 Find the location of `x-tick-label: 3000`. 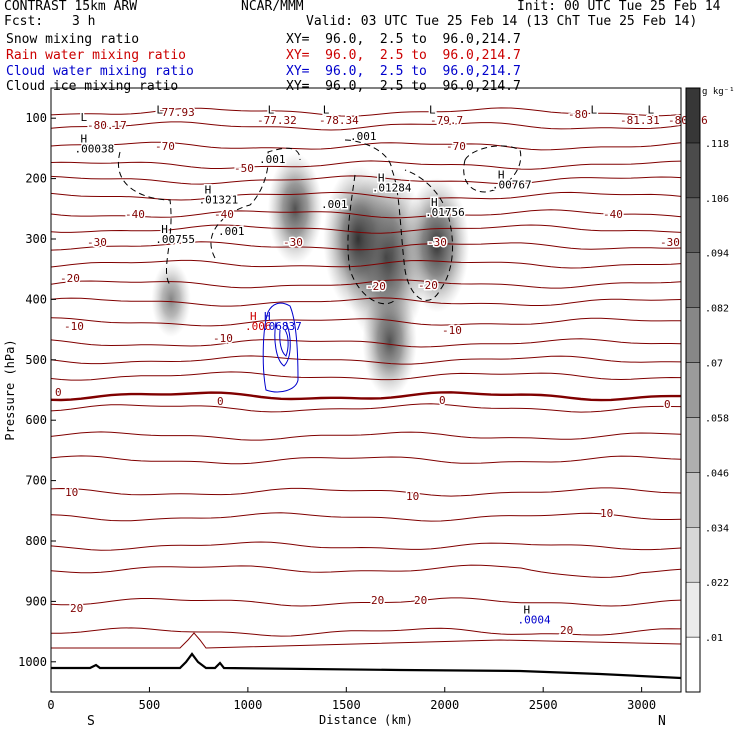

x-tick-label: 3000 is located at coordinates (641, 705).